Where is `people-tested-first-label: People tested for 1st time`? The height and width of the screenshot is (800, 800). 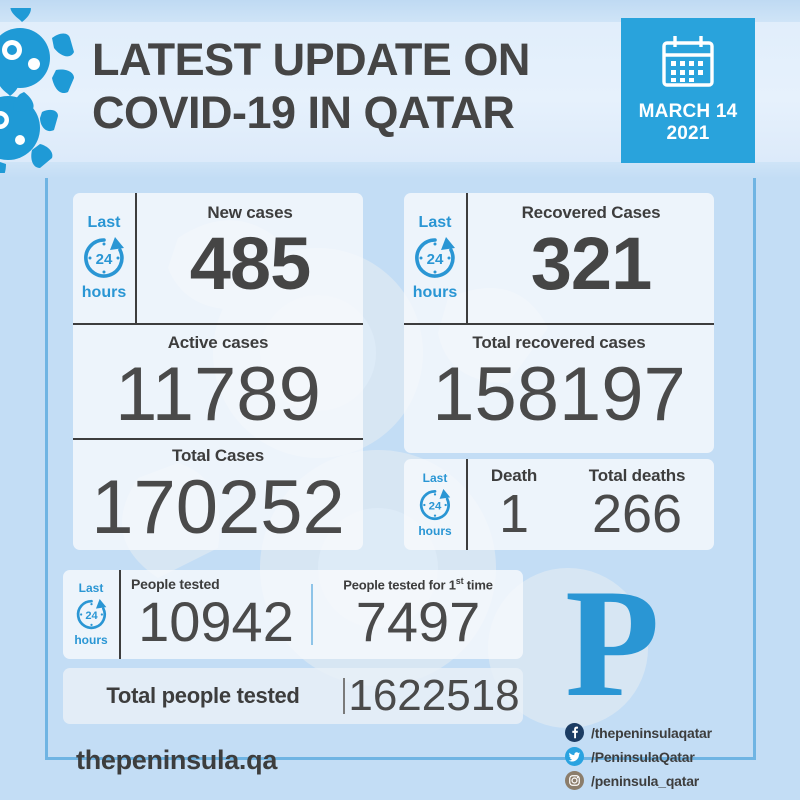 people-tested-first-label: People tested for 1st time is located at coordinates (418, 584).